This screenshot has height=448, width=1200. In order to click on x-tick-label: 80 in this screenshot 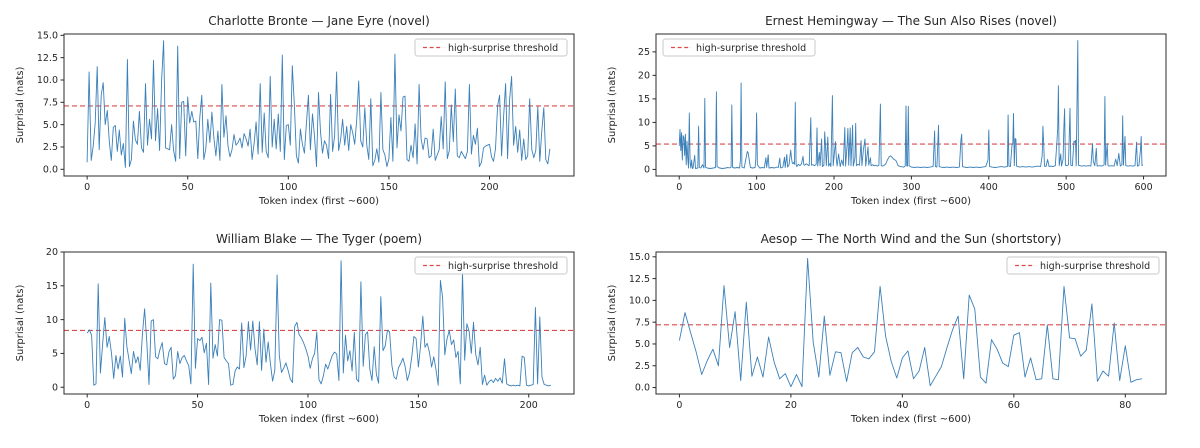, I will do `click(1125, 405)`.